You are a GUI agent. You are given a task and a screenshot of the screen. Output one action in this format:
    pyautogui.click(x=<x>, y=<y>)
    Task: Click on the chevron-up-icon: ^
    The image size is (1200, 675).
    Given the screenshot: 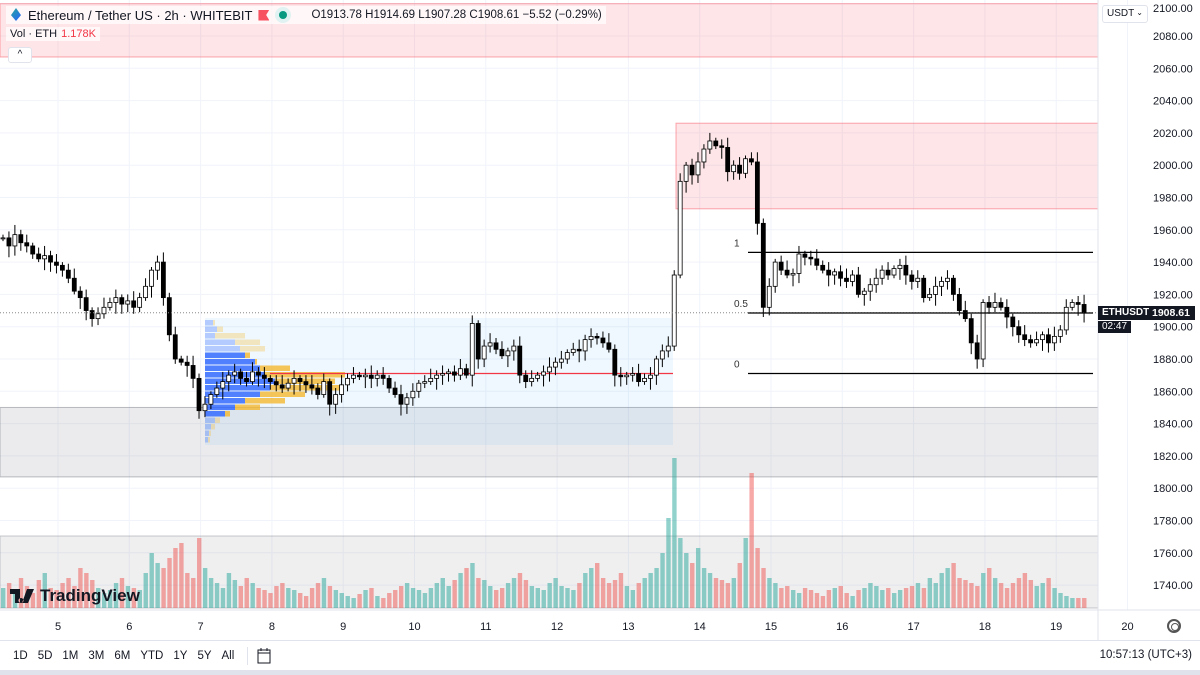 What is the action you would take?
    pyautogui.click(x=20, y=55)
    